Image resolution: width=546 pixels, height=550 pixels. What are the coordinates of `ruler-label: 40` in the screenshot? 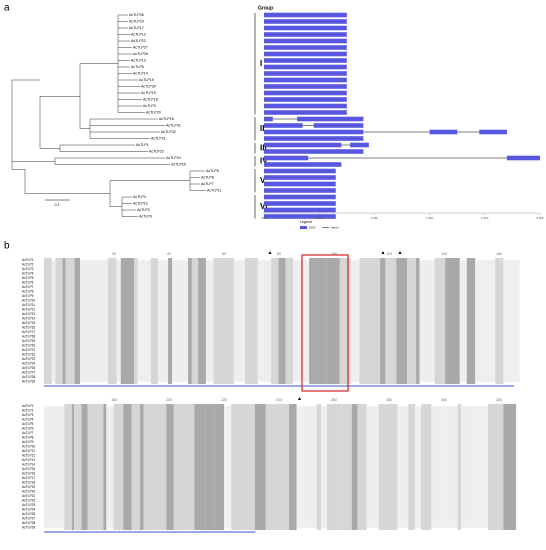 It's located at (169, 254).